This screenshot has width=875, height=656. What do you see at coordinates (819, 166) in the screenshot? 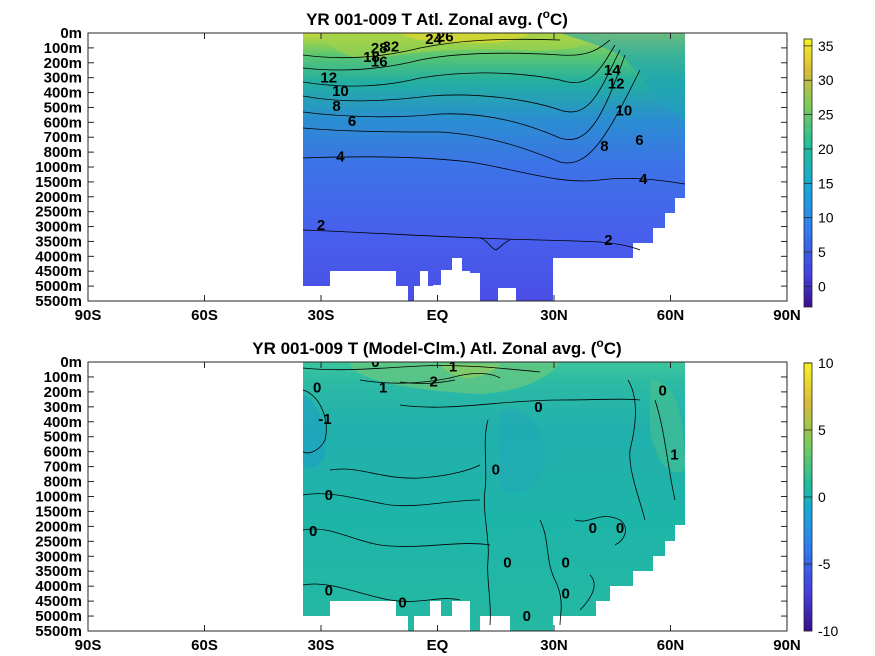
I see `top-colorbar-ticks: 35 30 25 20 15 10 5 0` at bounding box center [819, 166].